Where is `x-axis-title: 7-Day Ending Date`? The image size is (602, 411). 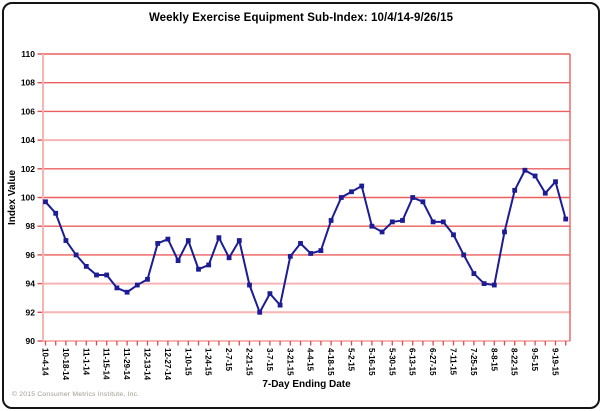 x-axis-title: 7-Day Ending Date is located at coordinates (306, 384).